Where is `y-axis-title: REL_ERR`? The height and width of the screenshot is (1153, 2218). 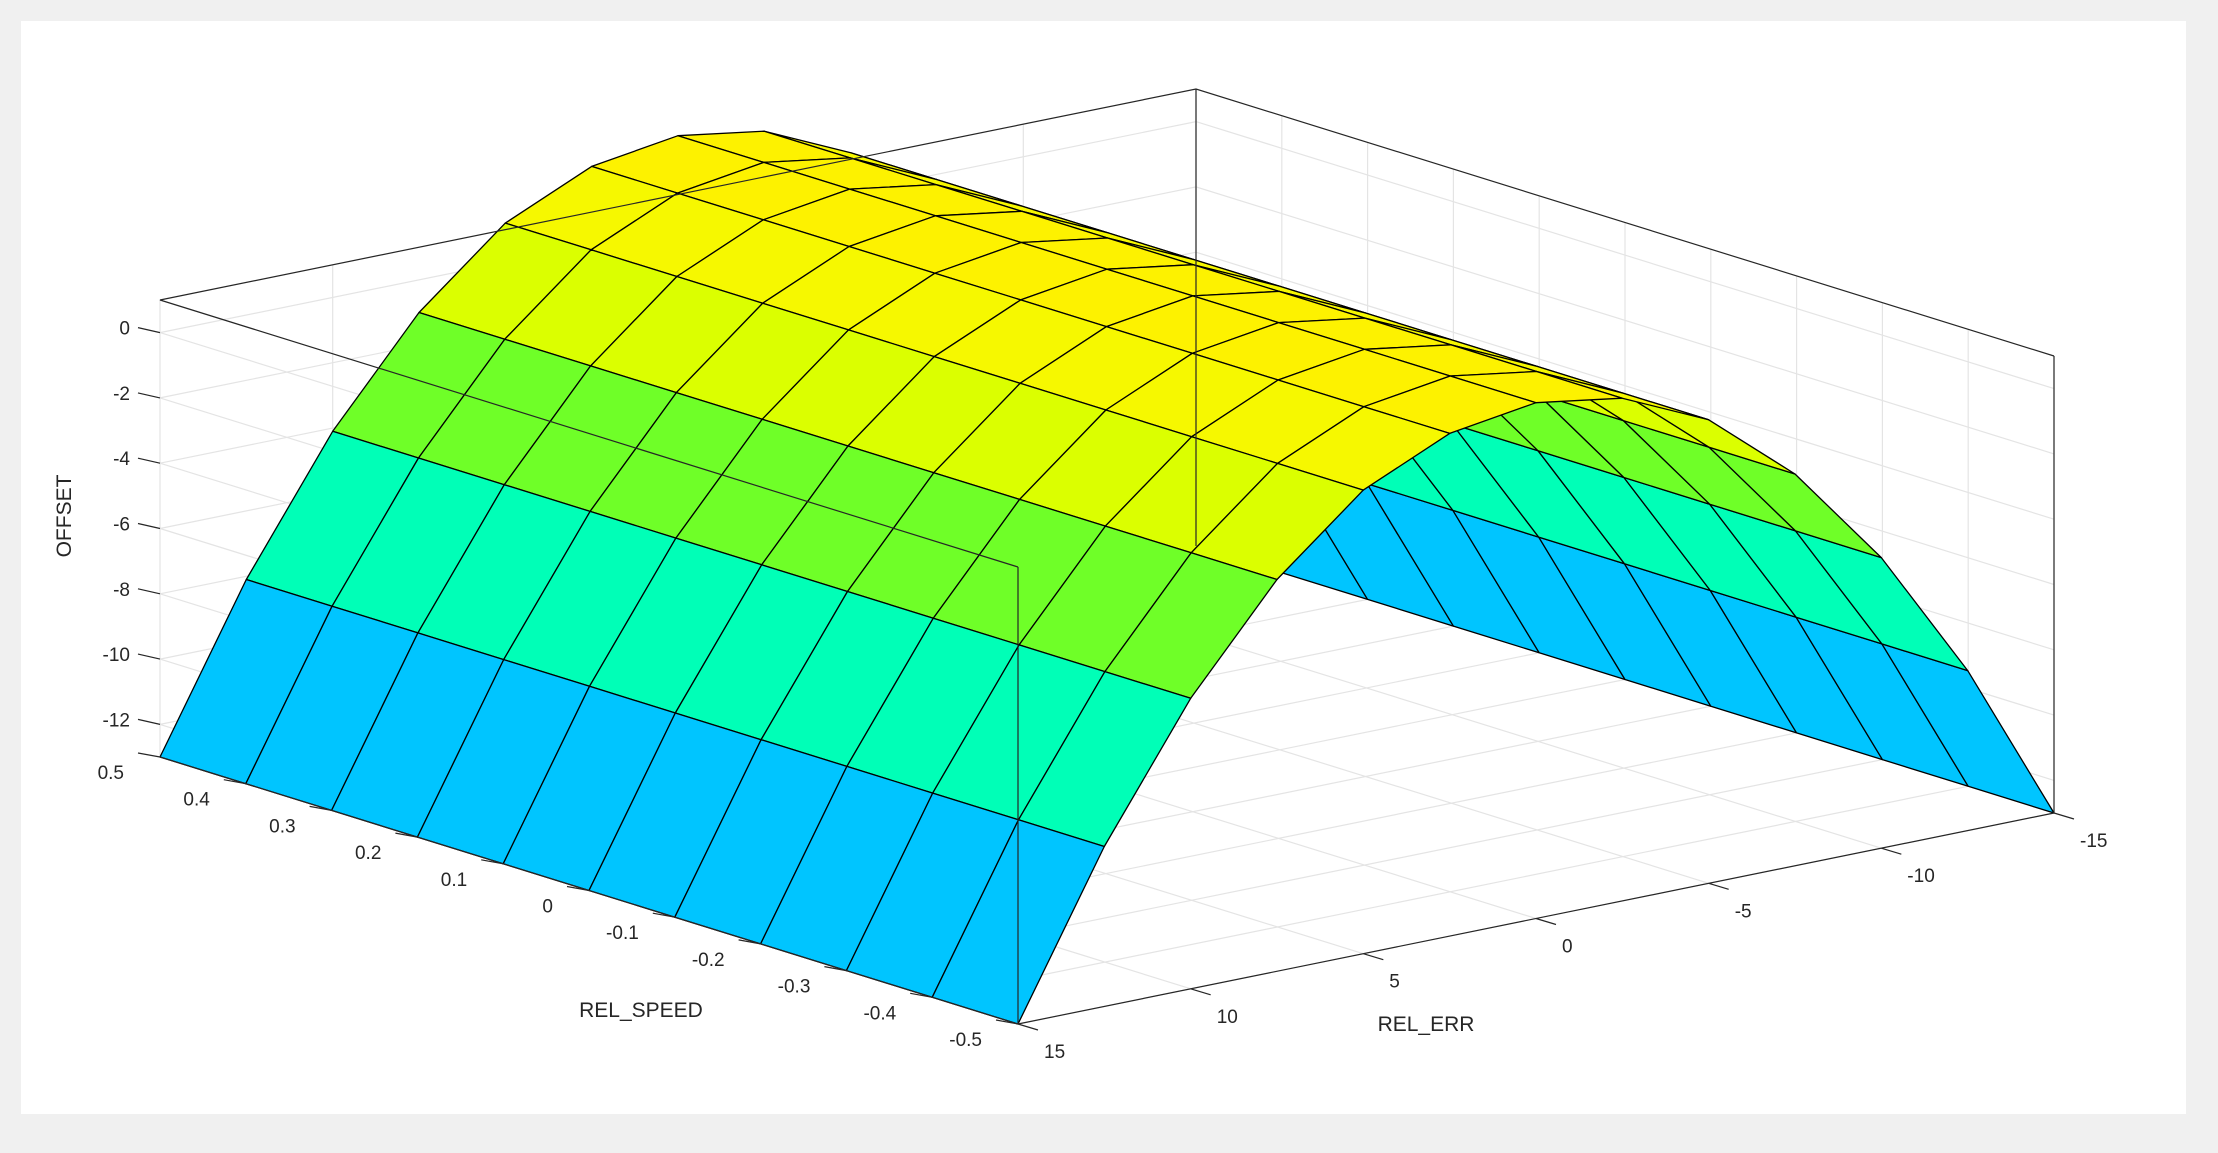 y-axis-title: REL_ERR is located at coordinates (1426, 1024).